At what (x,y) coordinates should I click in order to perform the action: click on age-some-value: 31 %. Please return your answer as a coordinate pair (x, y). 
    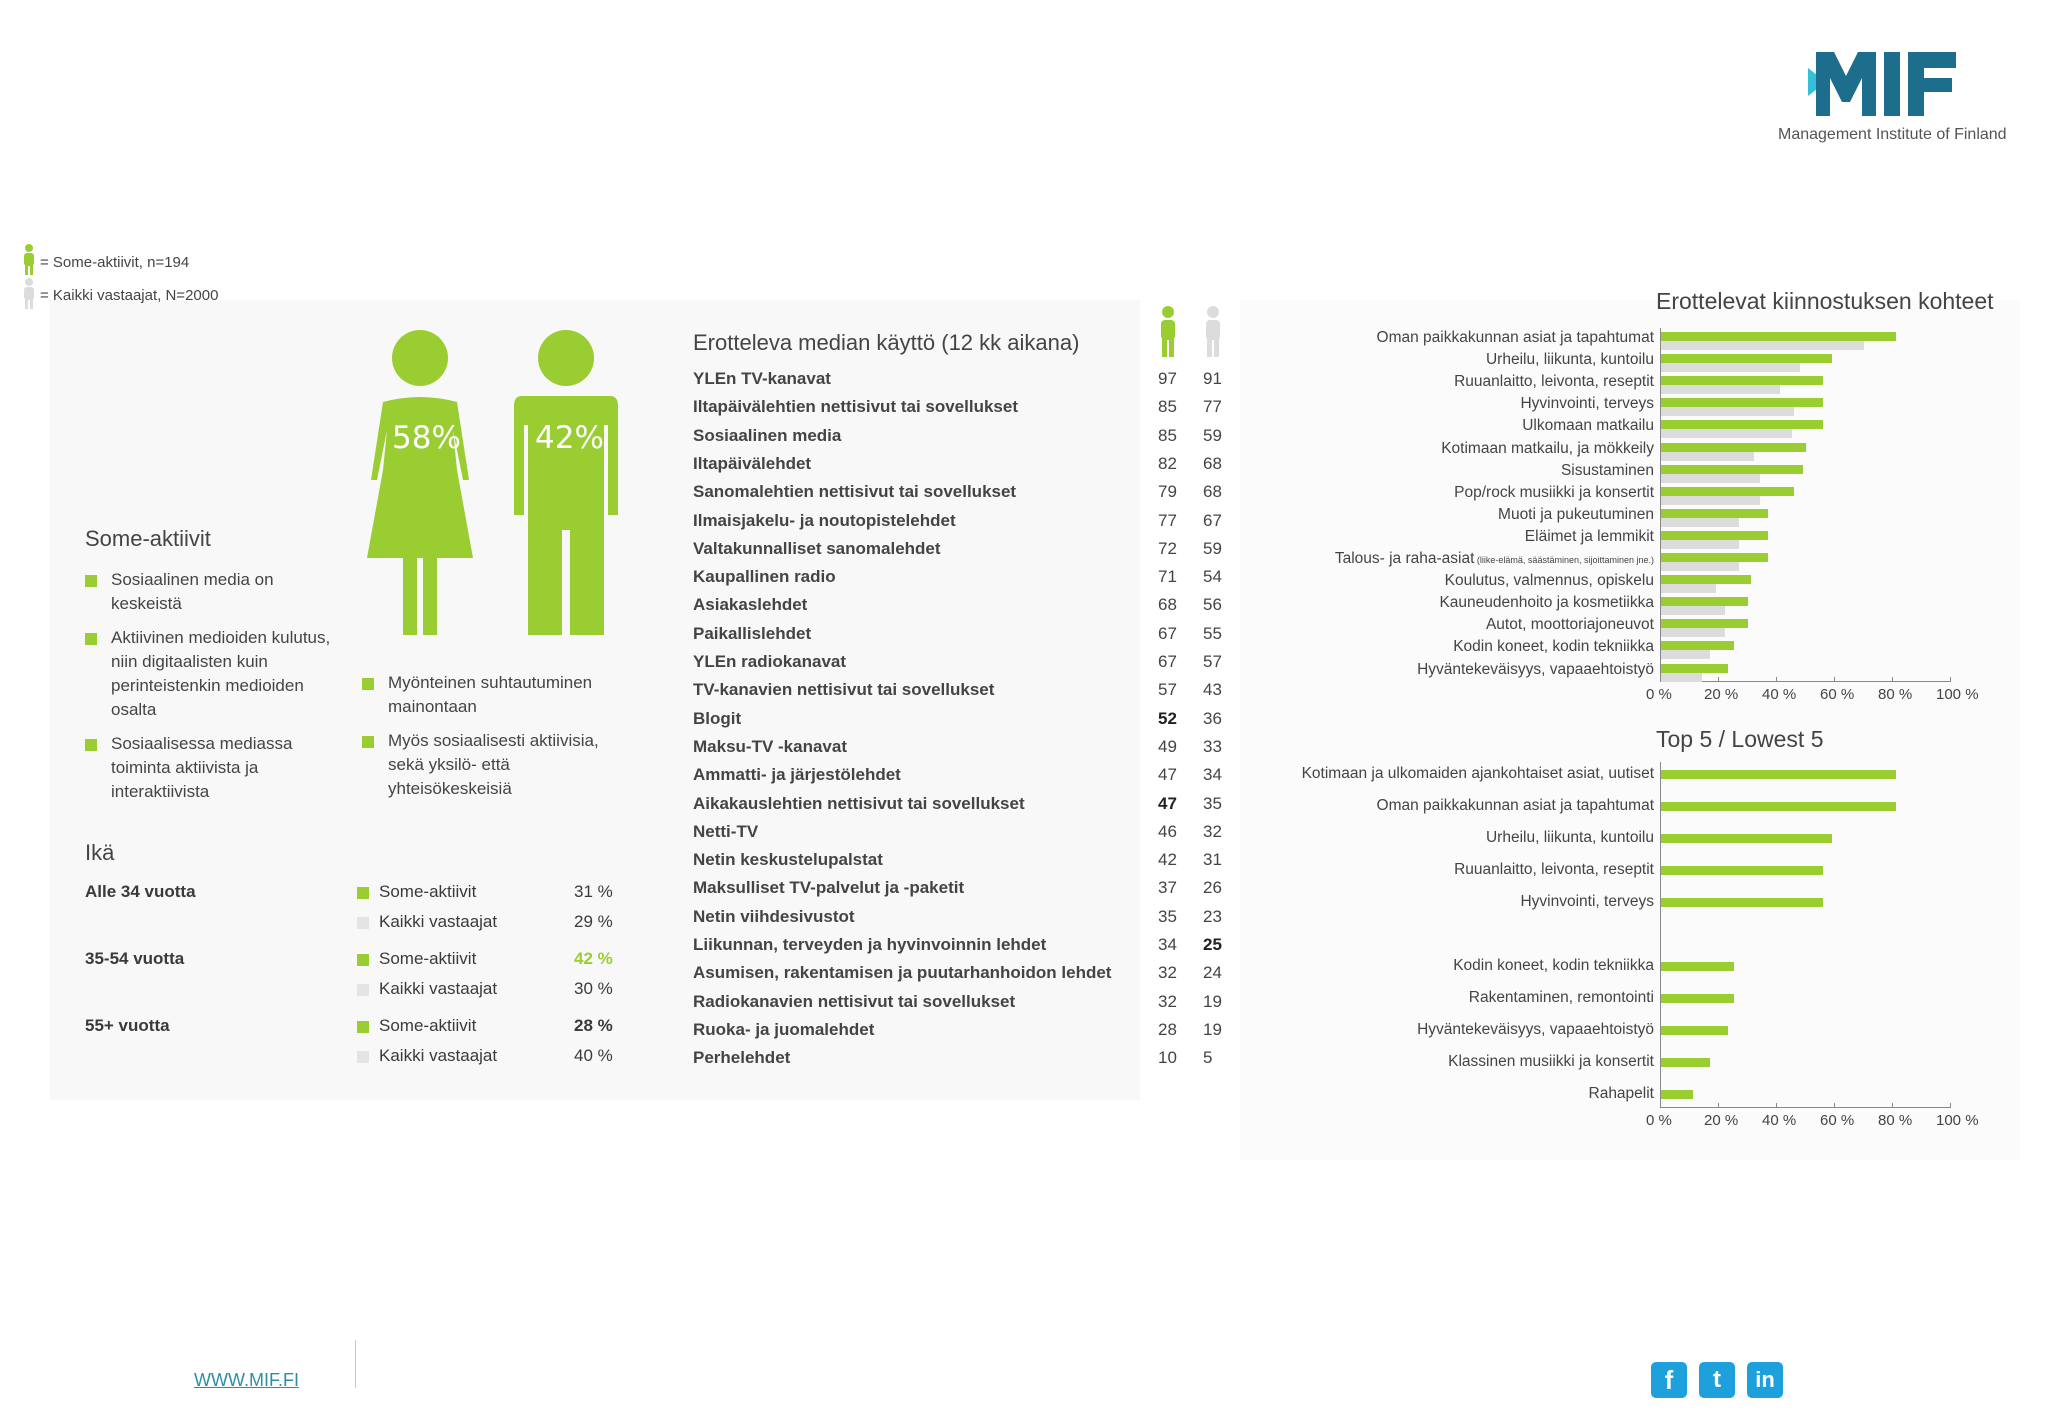
    Looking at the image, I should click on (593, 891).